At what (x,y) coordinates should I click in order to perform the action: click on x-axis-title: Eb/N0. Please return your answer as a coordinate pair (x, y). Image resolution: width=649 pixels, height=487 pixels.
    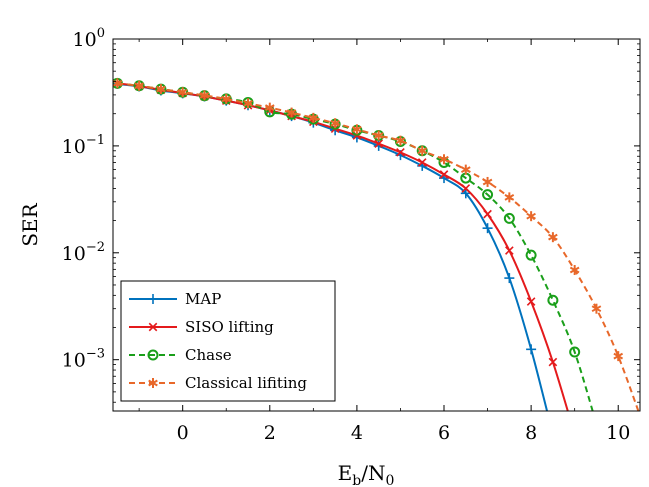
    Looking at the image, I should click on (366, 474).